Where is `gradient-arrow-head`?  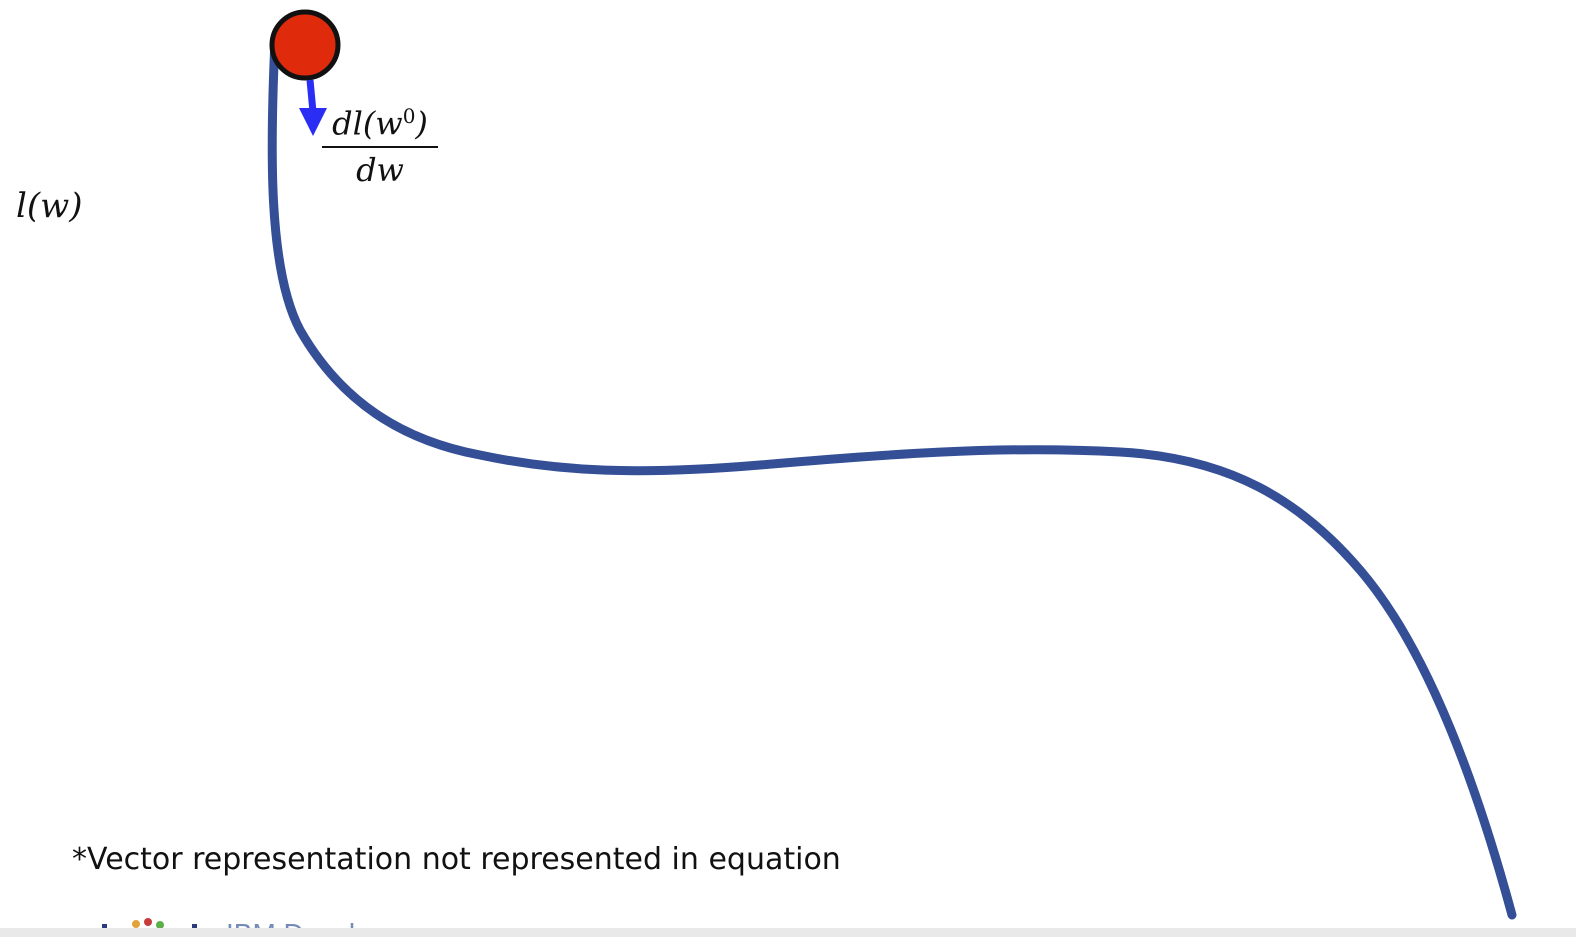 gradient-arrow-head is located at coordinates (313, 122).